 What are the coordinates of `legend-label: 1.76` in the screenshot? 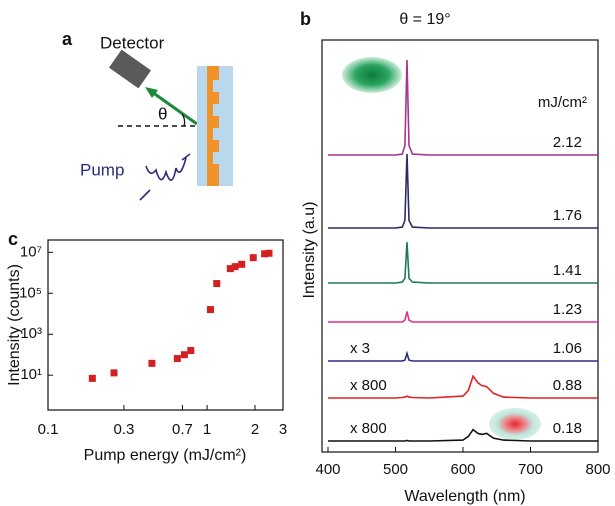 It's located at (567, 215).